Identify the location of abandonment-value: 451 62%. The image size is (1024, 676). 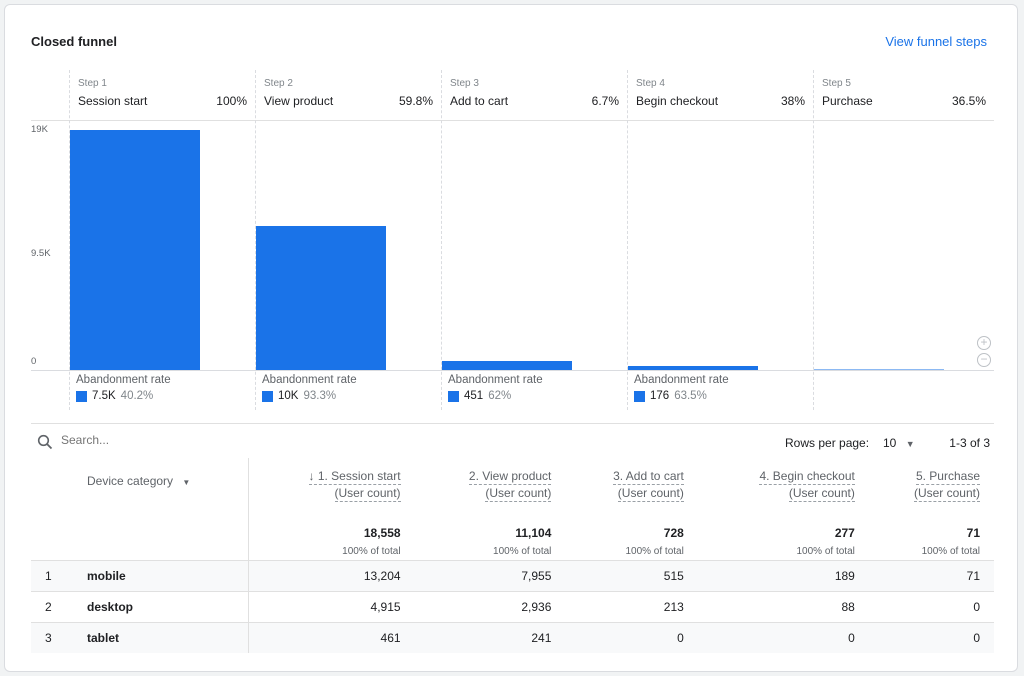
(479, 396).